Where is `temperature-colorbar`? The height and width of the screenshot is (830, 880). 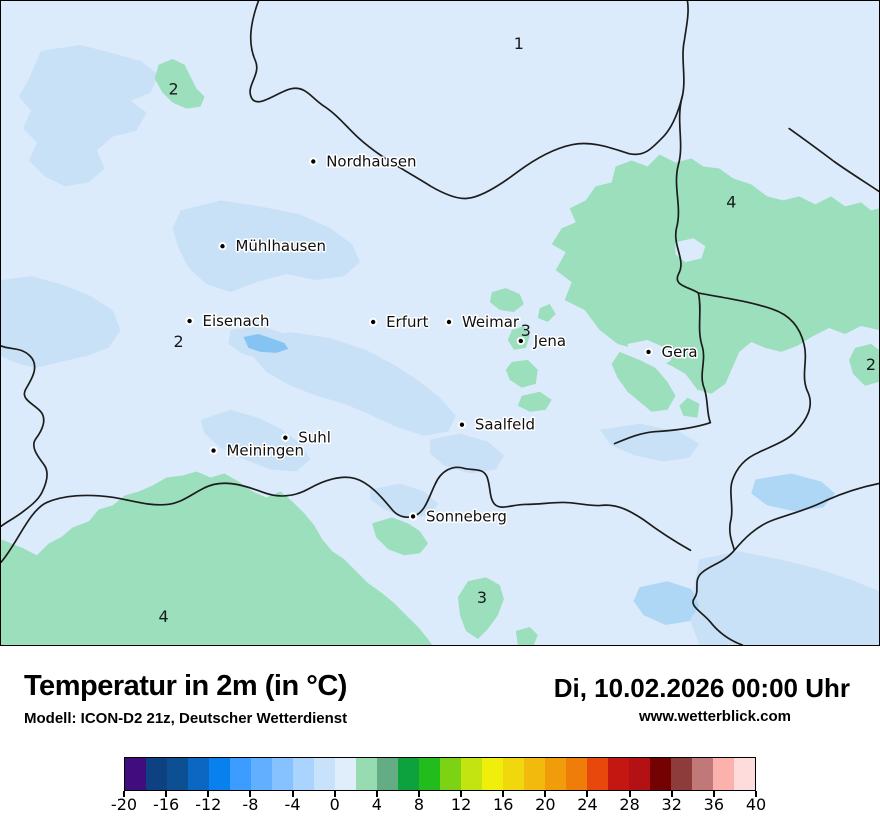 temperature-colorbar is located at coordinates (440, 774).